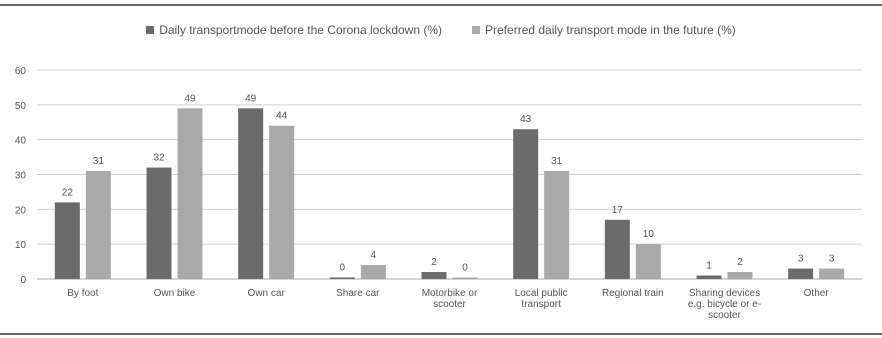 The image size is (882, 338). Describe the element at coordinates (541, 299) in the screenshot. I see `x-tick-label: Local public transport` at that location.